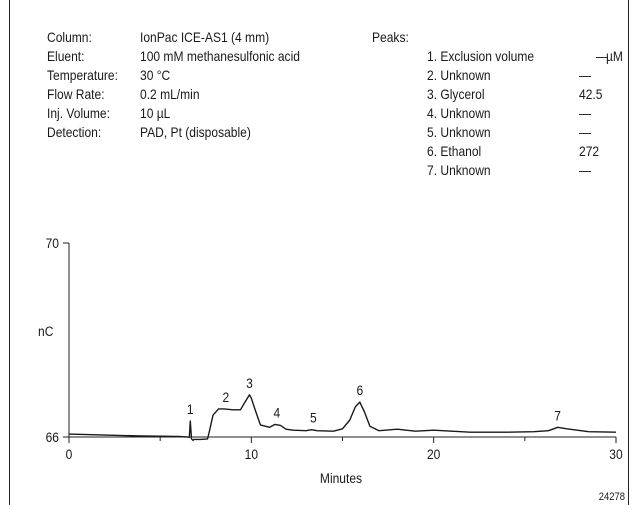 The width and height of the screenshot is (639, 505). I want to click on peak-name: 1. Exclusion volume, so click(481, 56).